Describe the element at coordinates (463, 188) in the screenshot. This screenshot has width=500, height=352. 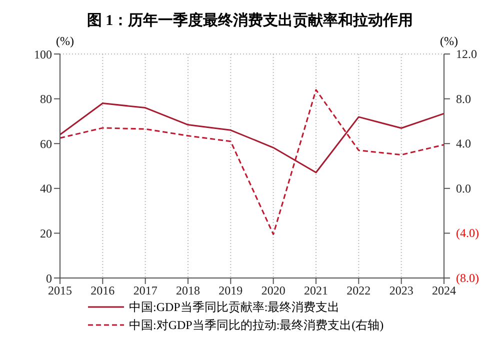
I see `y2-tick-label: 0.0` at that location.